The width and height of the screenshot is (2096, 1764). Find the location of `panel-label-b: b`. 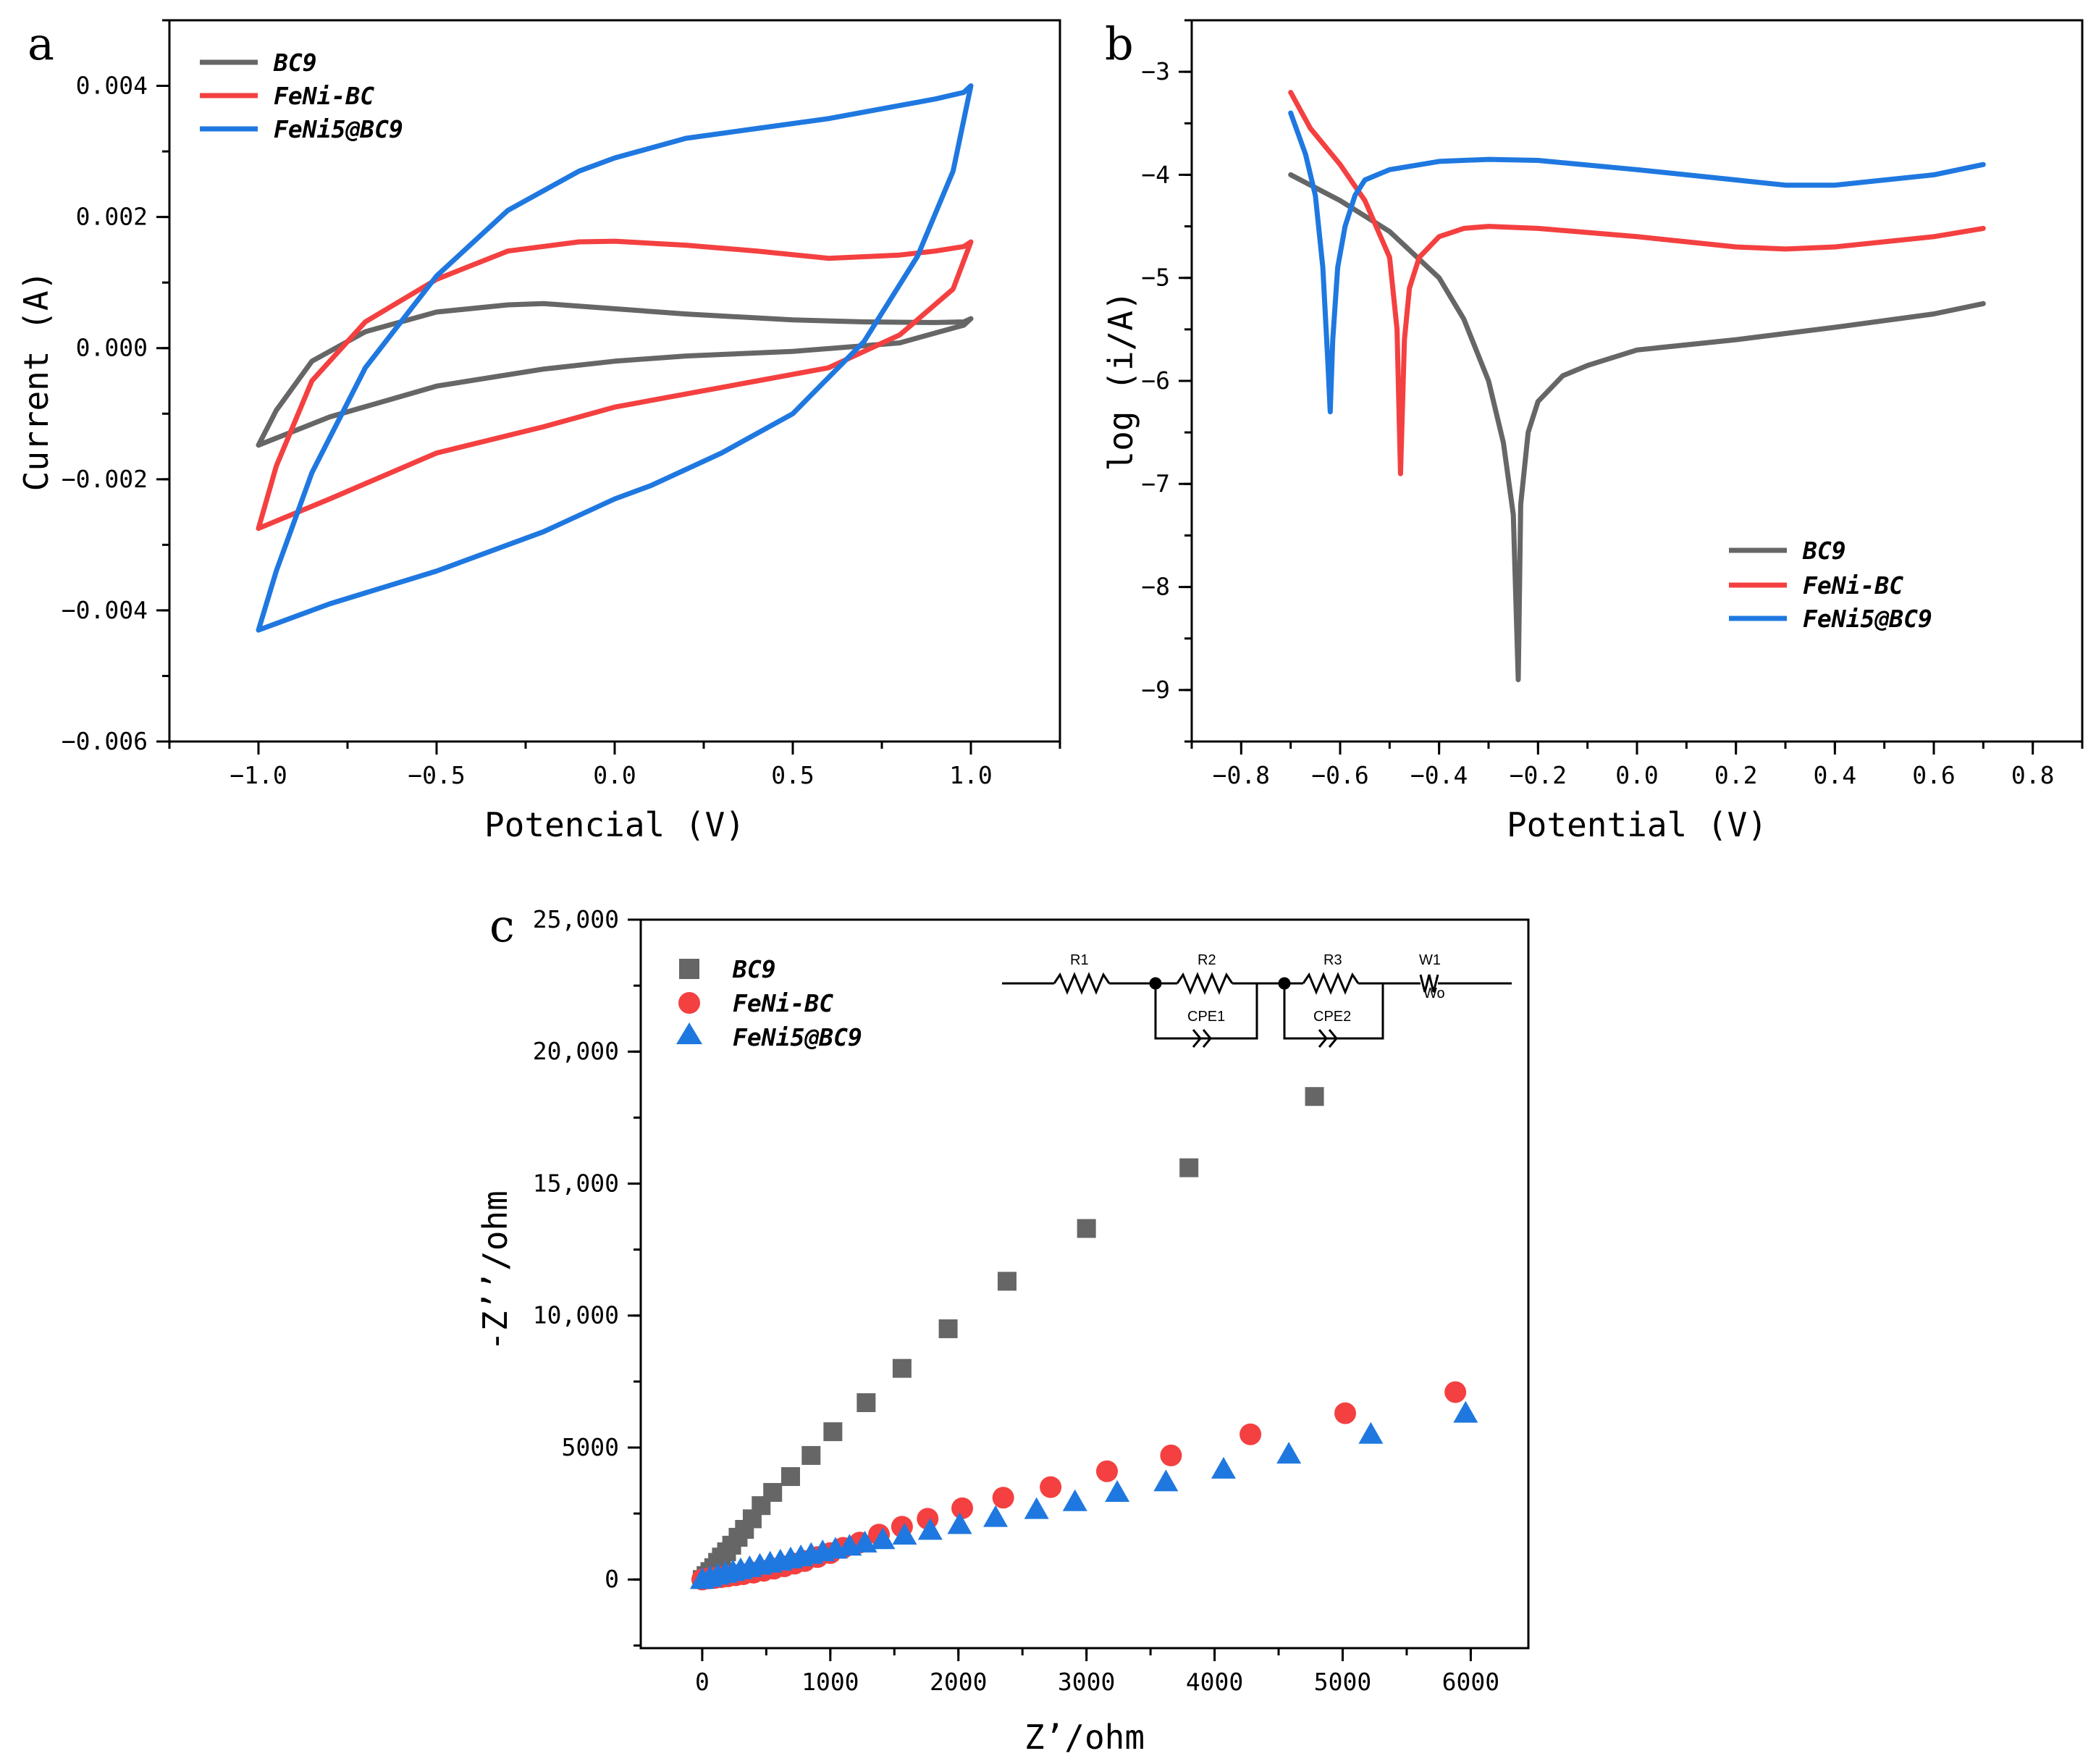

panel-label-b: b is located at coordinates (1119, 43).